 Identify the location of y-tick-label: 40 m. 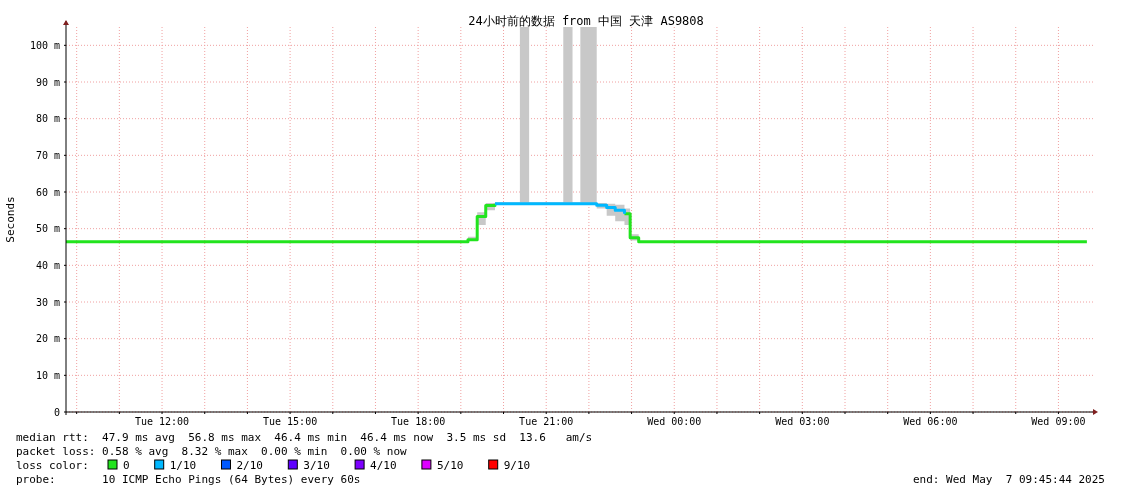
(47, 265).